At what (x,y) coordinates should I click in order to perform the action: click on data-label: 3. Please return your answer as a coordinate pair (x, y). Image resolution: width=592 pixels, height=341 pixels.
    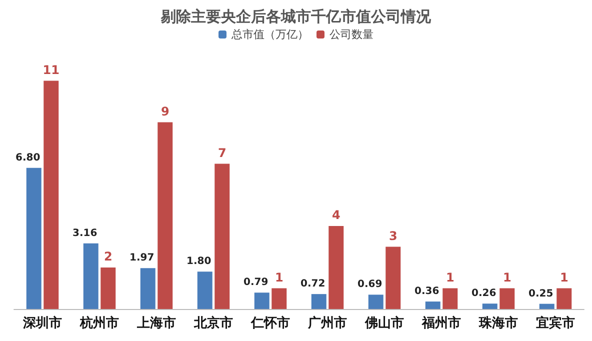
    Looking at the image, I should click on (393, 235).